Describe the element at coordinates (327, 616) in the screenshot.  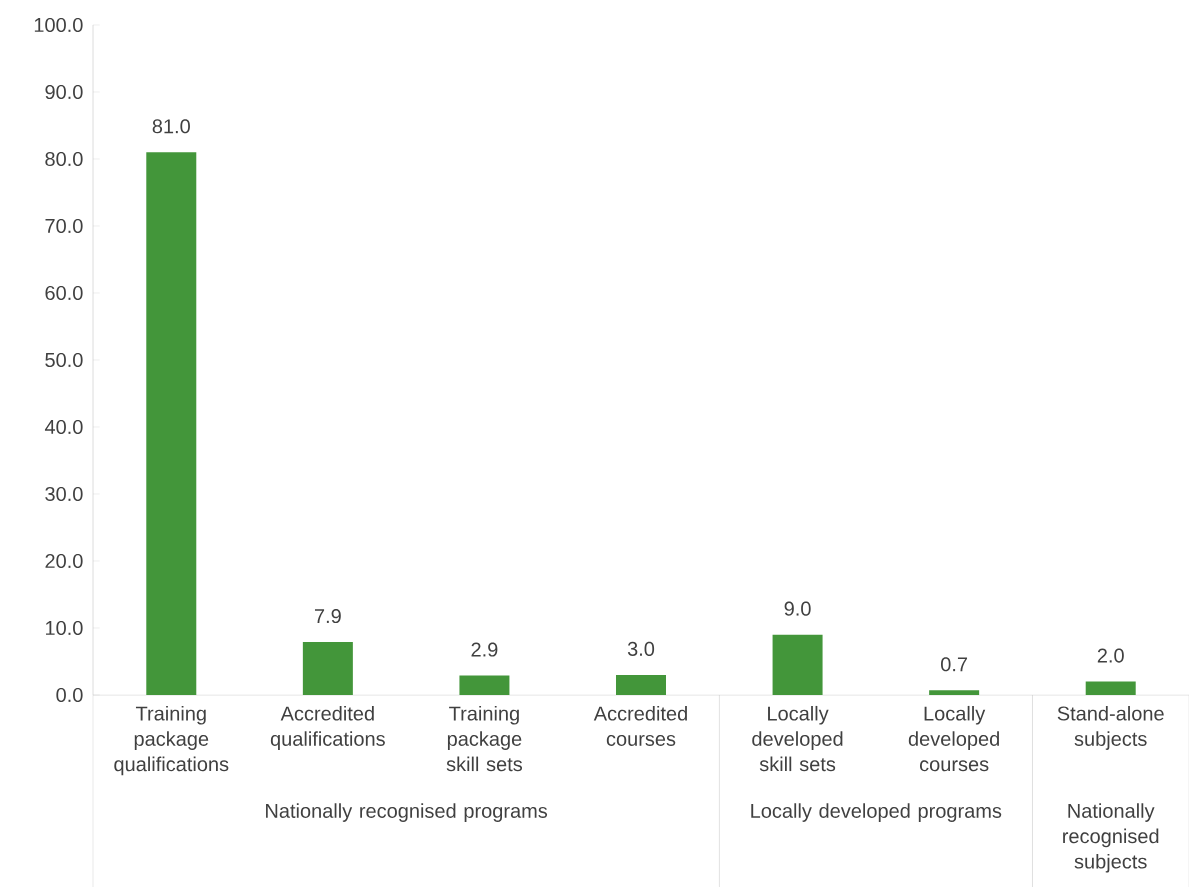
I see `data-label: 7.9` at that location.